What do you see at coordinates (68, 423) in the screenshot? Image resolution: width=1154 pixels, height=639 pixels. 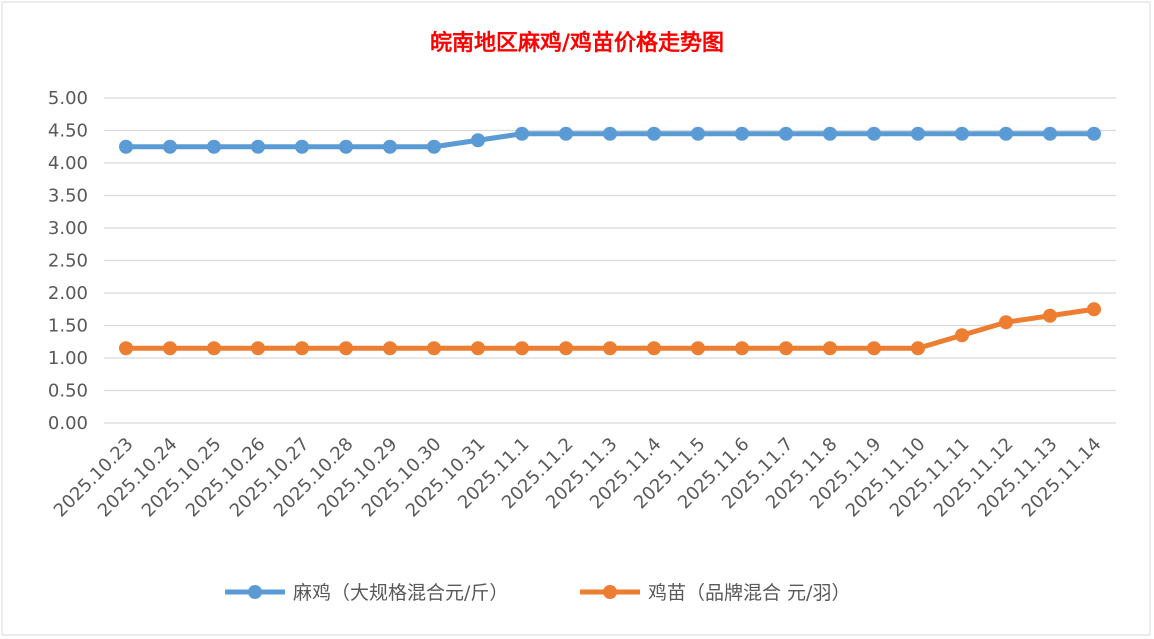 I see `y-tick-label: 0.00` at bounding box center [68, 423].